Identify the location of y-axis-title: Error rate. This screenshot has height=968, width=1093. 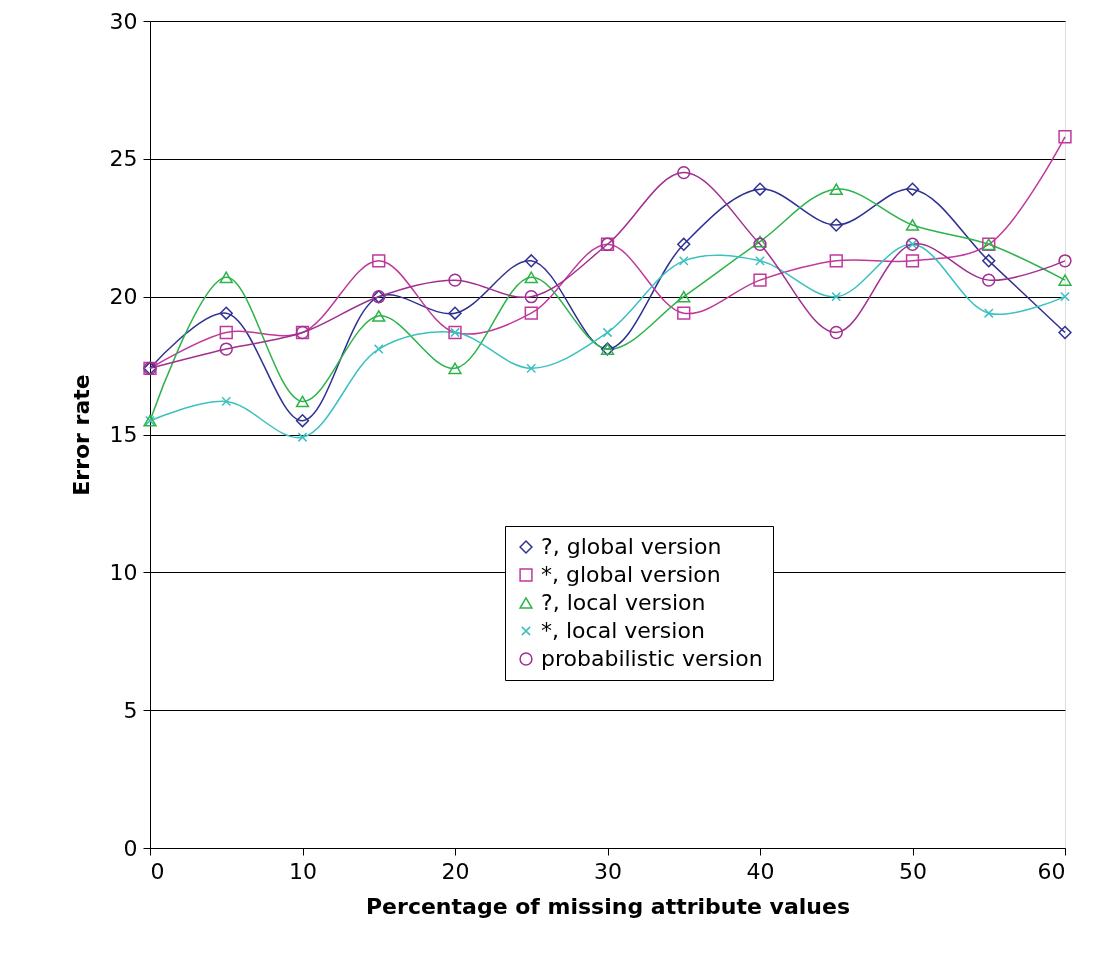
(81, 435).